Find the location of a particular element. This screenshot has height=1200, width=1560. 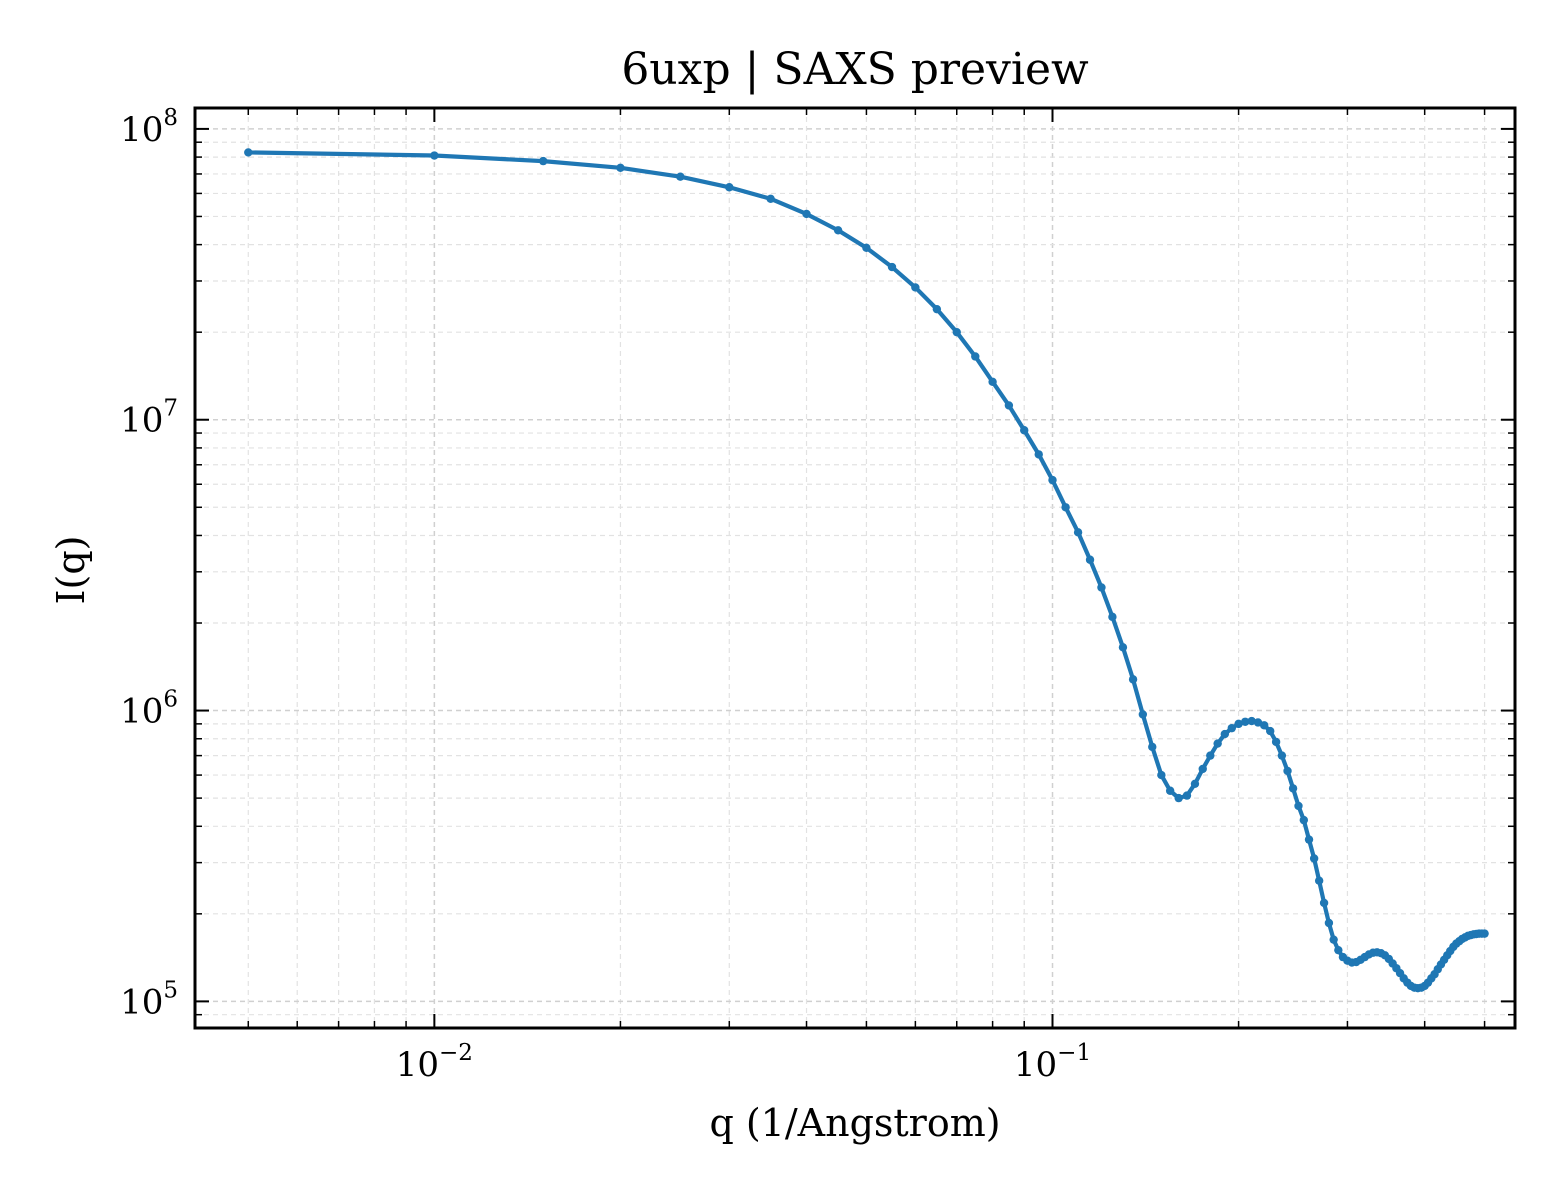

chart-title: 6uxp | SAXS preview is located at coordinates (855, 69).